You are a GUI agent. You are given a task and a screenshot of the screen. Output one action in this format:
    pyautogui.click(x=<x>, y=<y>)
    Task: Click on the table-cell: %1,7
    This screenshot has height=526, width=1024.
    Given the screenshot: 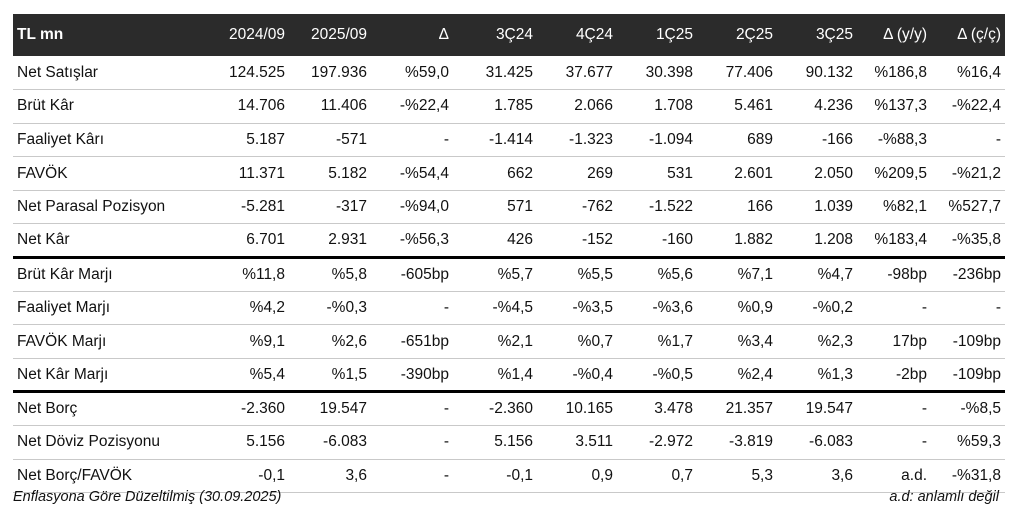 What is the action you would take?
    pyautogui.click(x=657, y=341)
    